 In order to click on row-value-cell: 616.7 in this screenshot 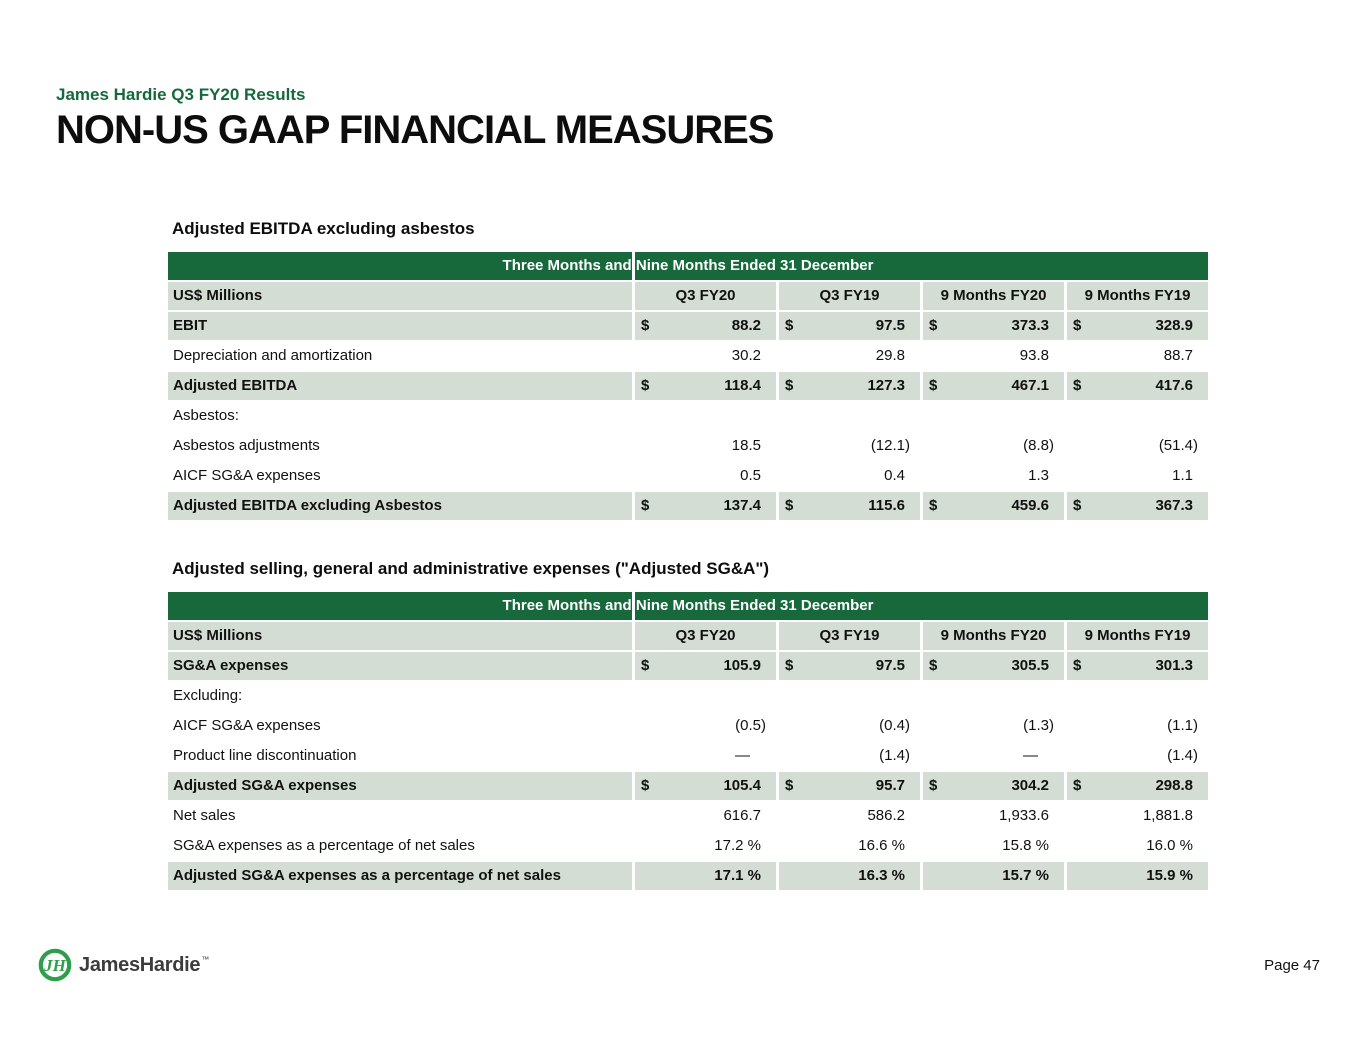, I will do `click(705, 816)`.